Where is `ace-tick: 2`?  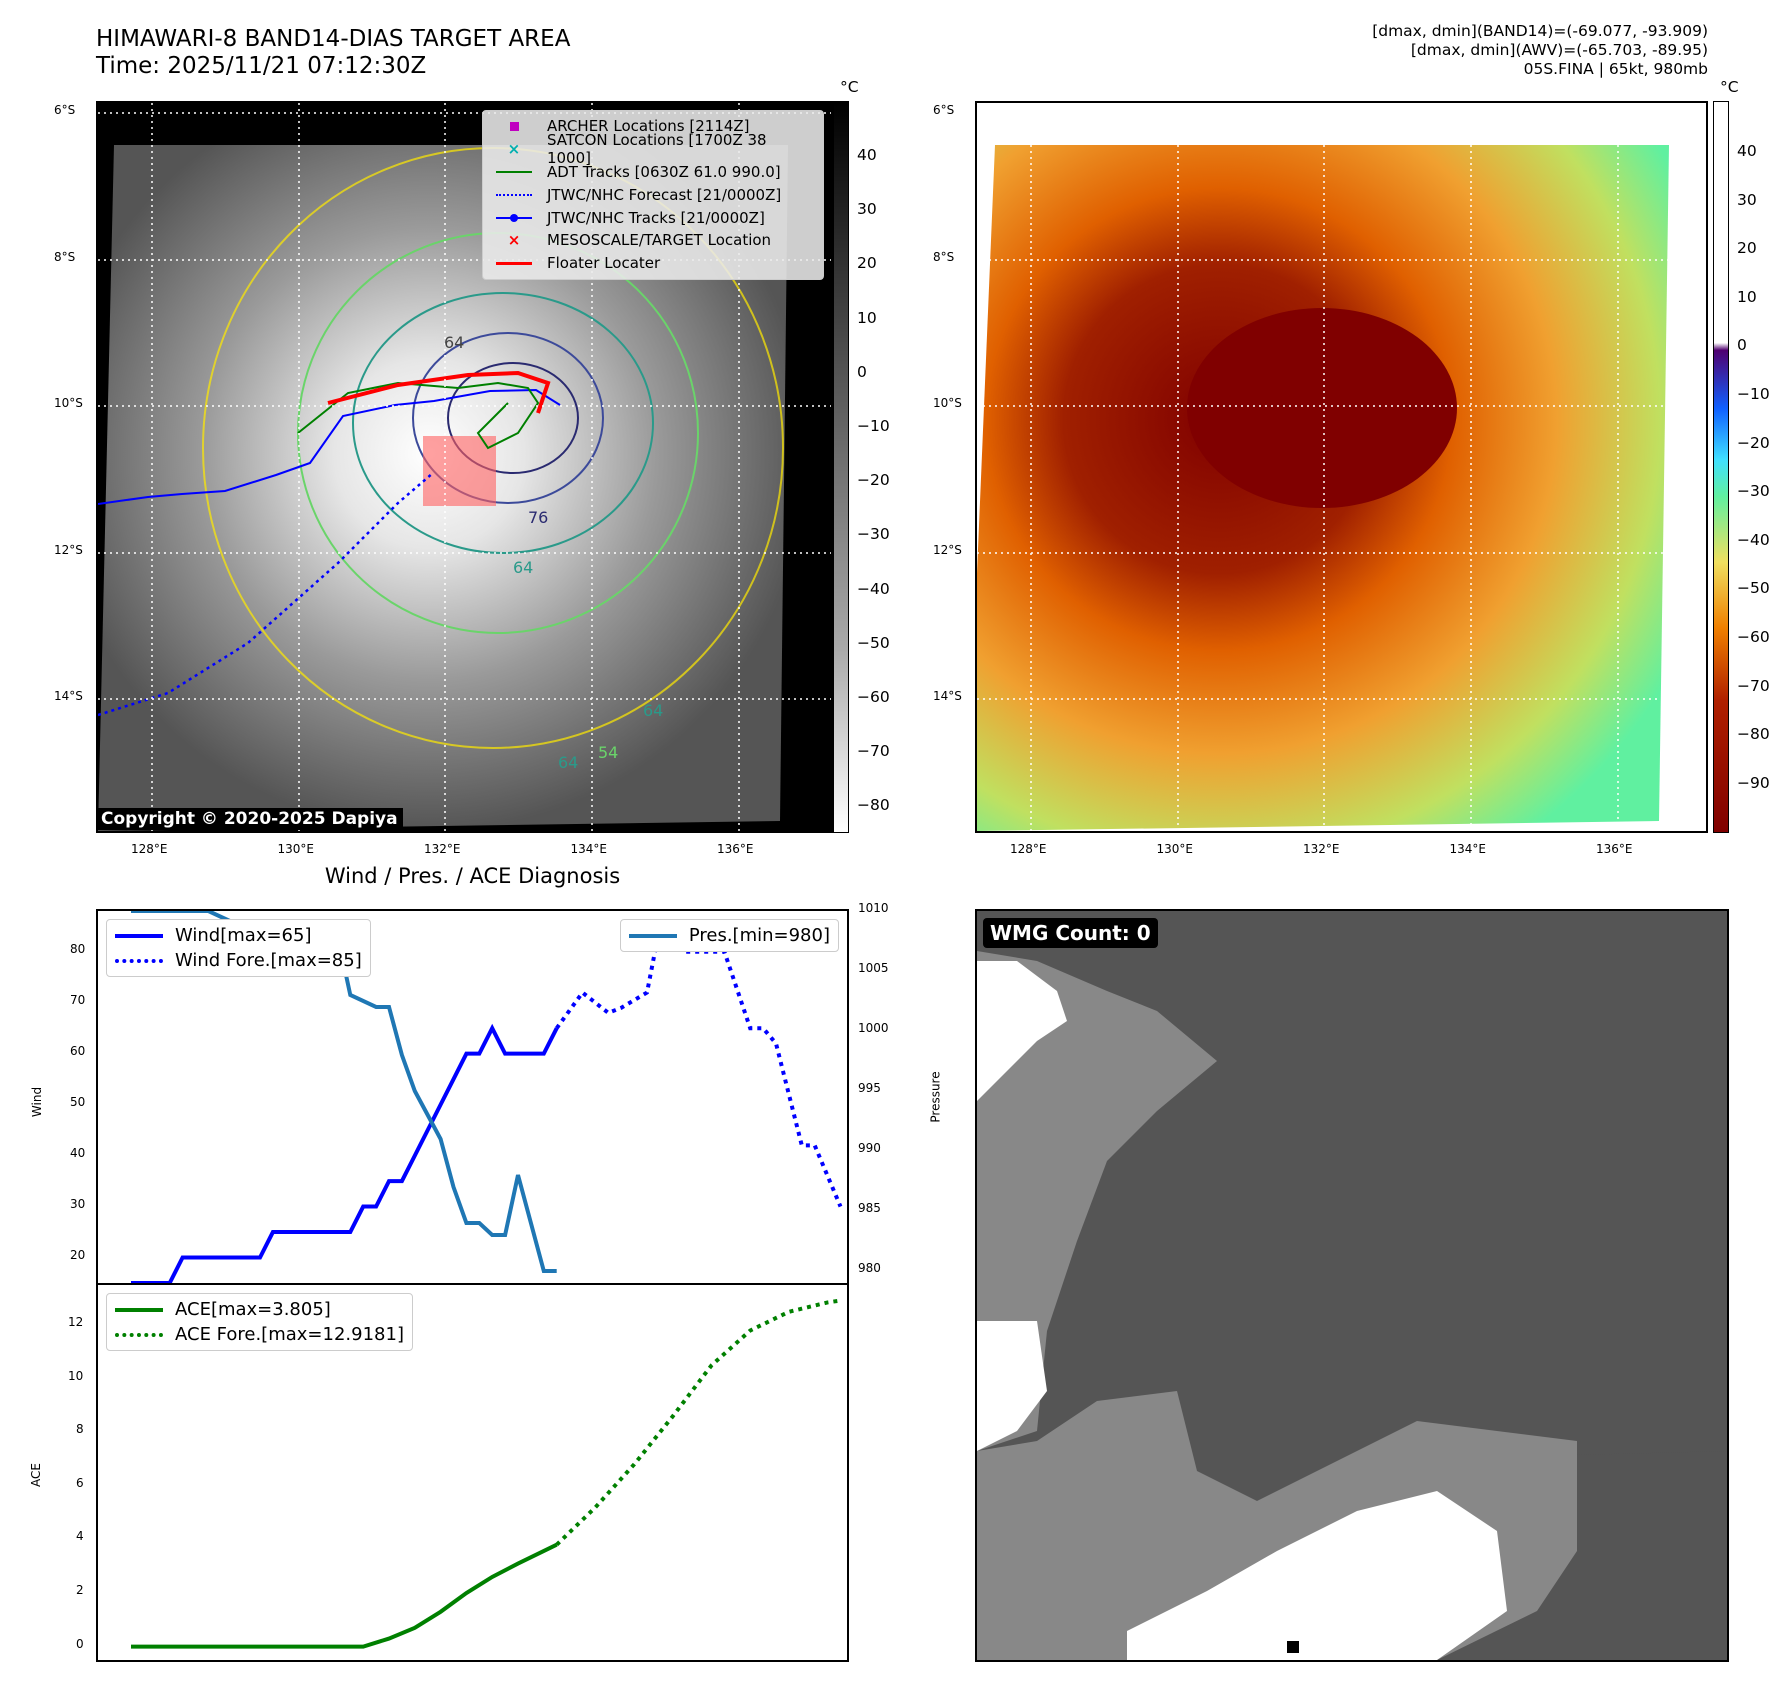 ace-tick: 2 is located at coordinates (80, 1590).